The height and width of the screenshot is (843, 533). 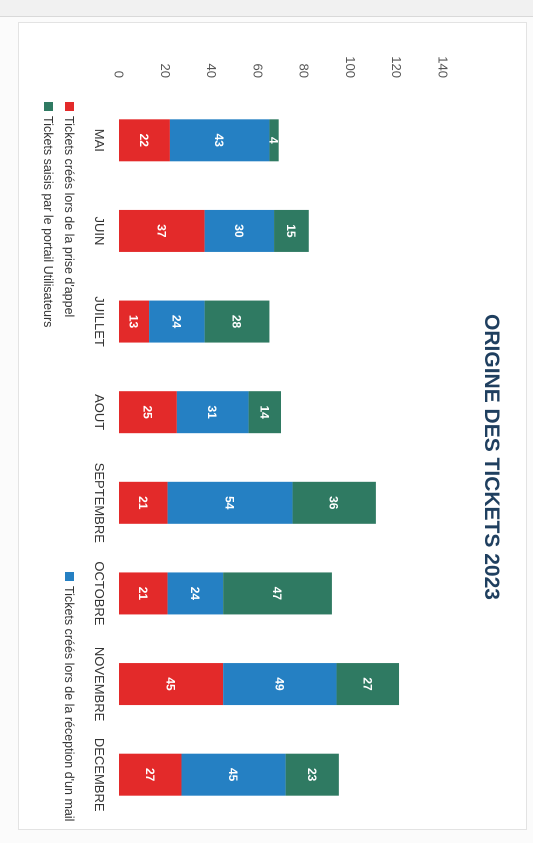 I want to click on data-label: 54, so click(x=230, y=503).